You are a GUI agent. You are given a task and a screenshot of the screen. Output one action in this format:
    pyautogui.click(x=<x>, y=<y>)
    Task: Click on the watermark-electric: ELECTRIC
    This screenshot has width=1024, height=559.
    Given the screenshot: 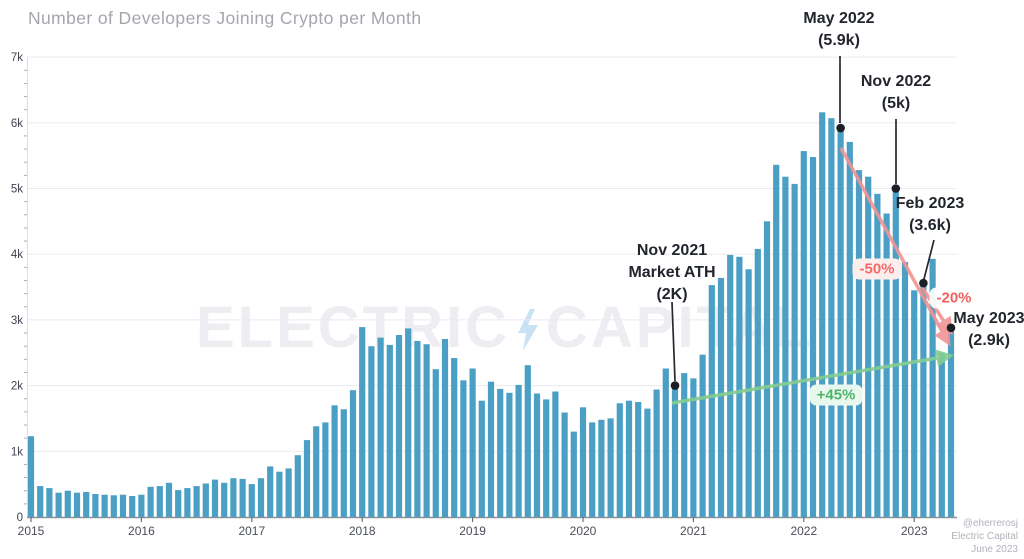 What is the action you would take?
    pyautogui.click(x=352, y=327)
    